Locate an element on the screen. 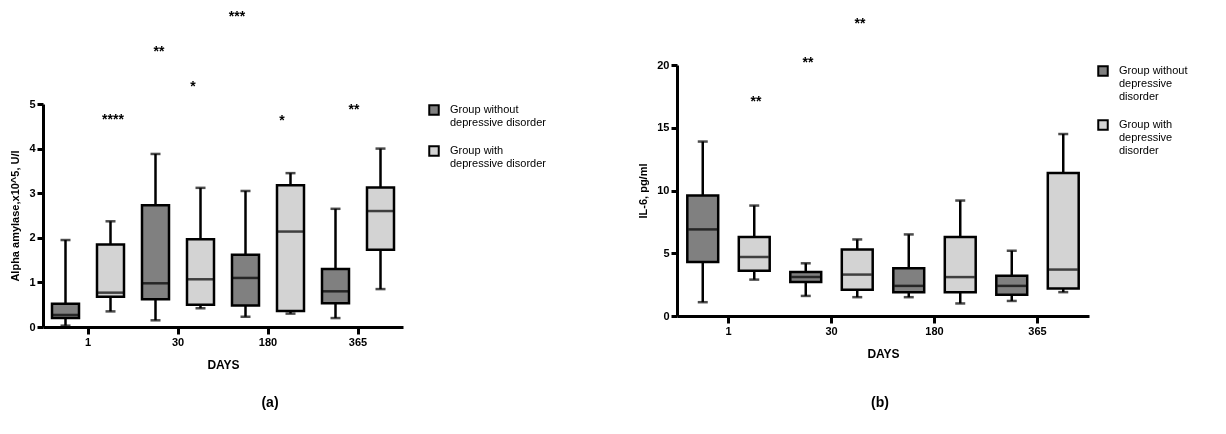 This screenshot has height=434, width=1226. y-tick-label: 20 is located at coordinates (663, 64).